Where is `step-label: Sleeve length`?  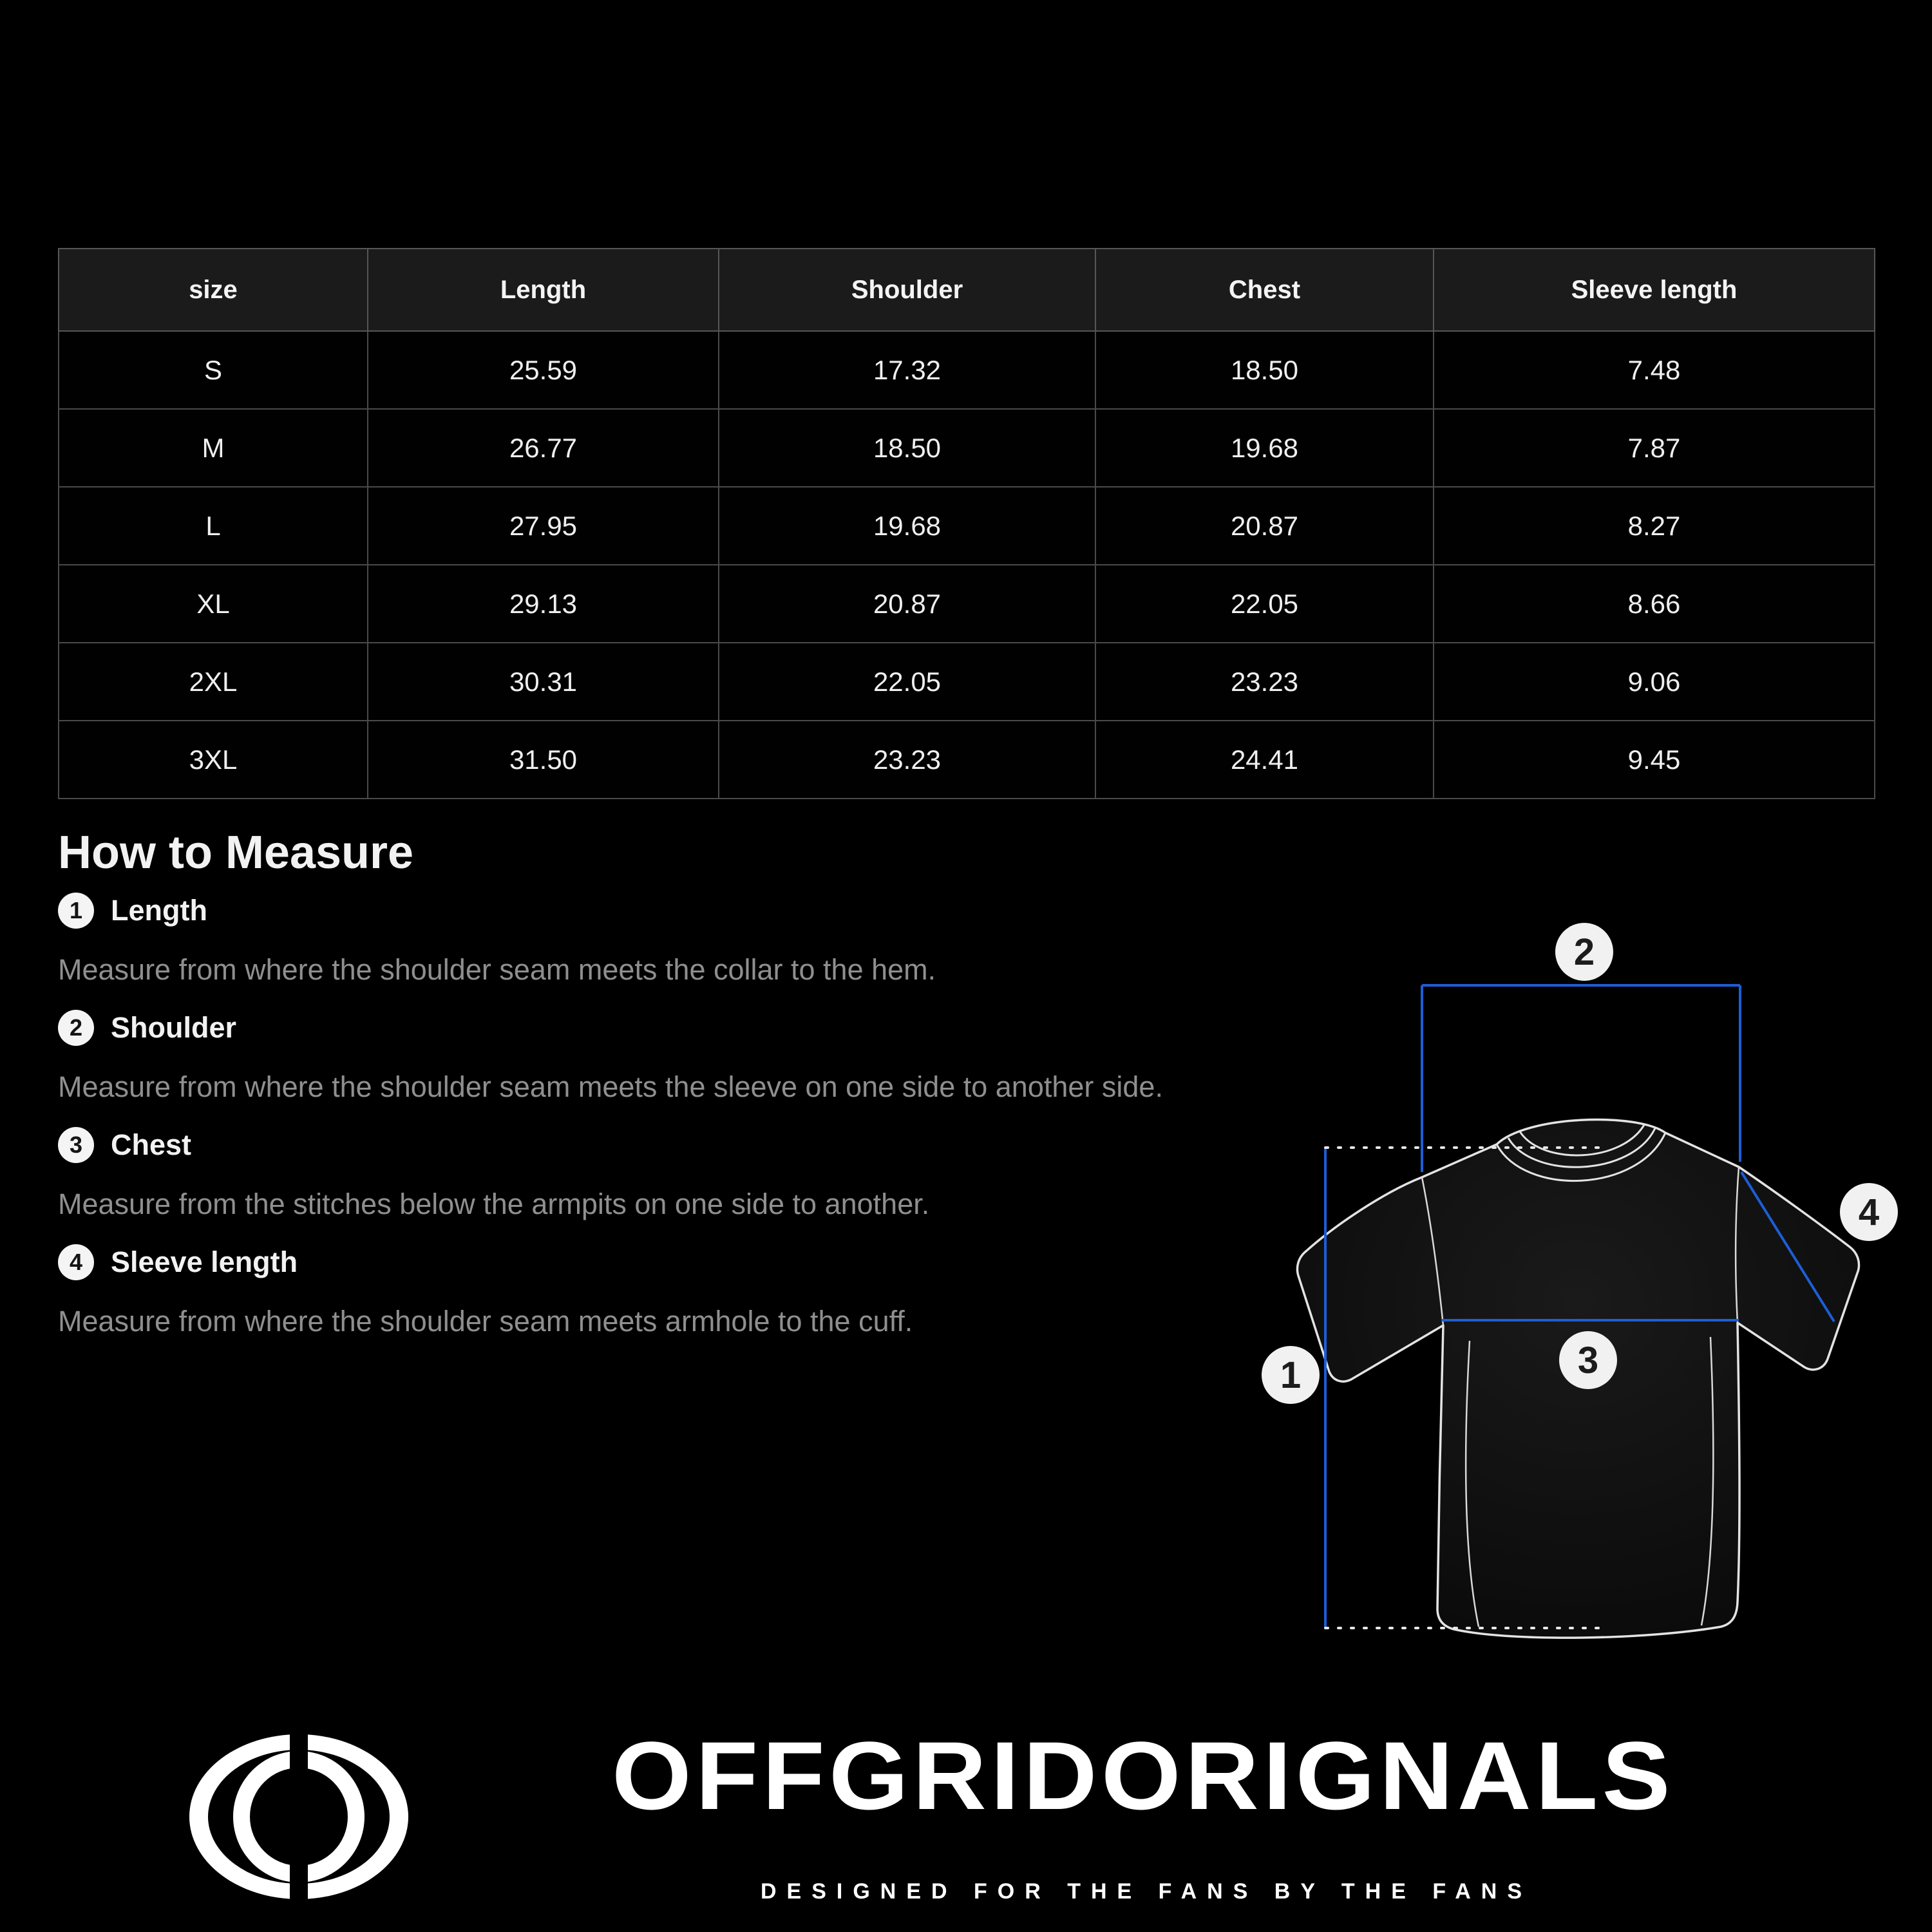 step-label: Sleeve length is located at coordinates (205, 1261).